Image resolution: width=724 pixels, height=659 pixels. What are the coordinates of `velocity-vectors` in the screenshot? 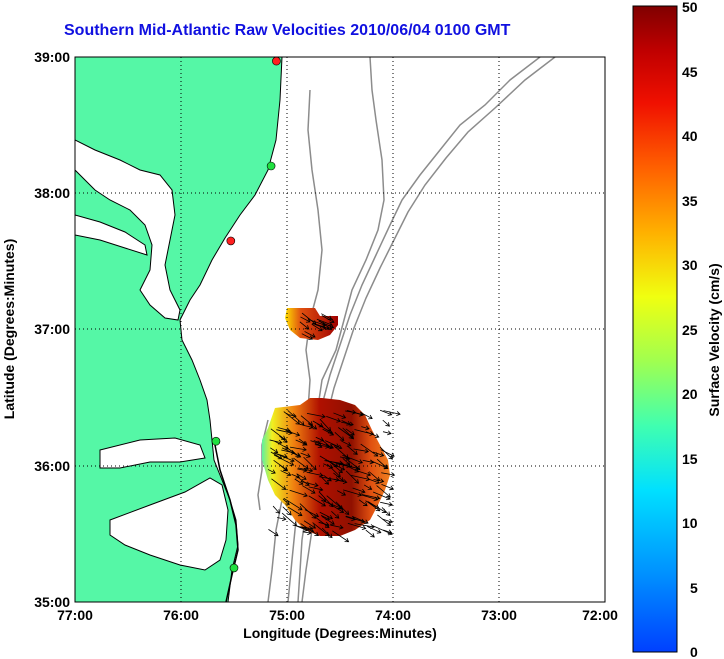 It's located at (334, 427).